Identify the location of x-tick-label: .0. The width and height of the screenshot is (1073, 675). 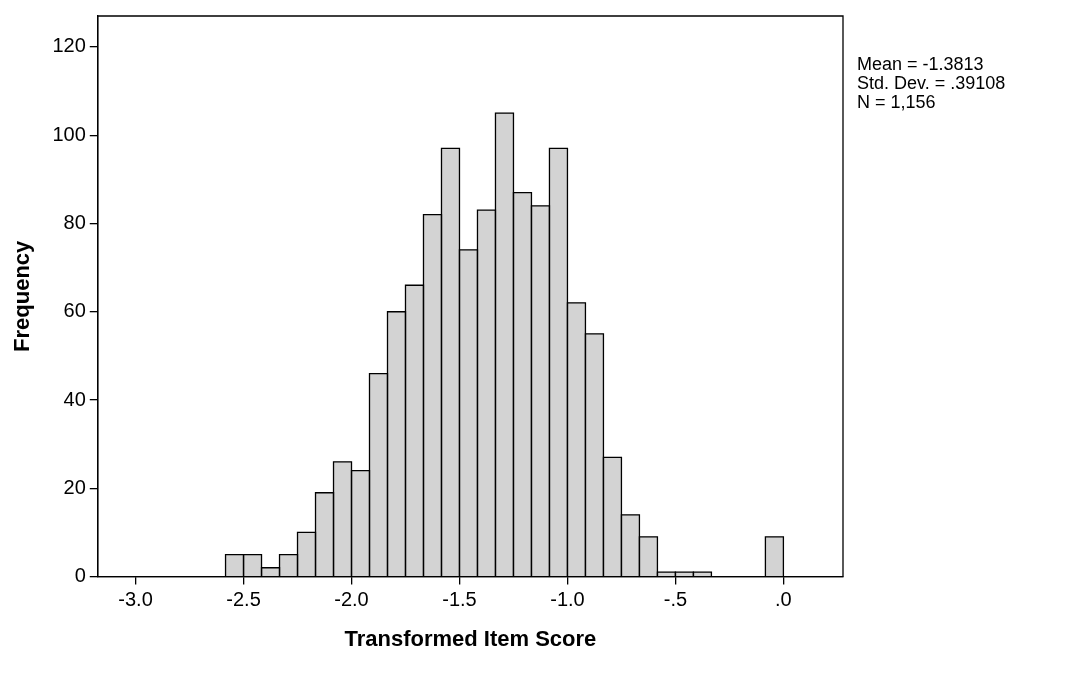
(783, 599).